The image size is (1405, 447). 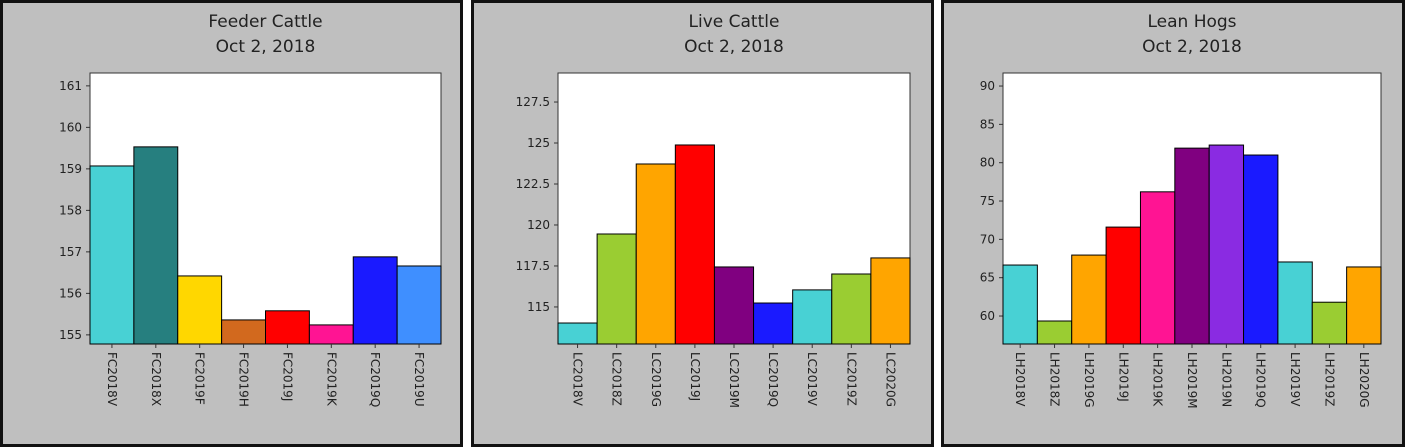 I want to click on x-tick-label: LH2019K, so click(x=1158, y=379).